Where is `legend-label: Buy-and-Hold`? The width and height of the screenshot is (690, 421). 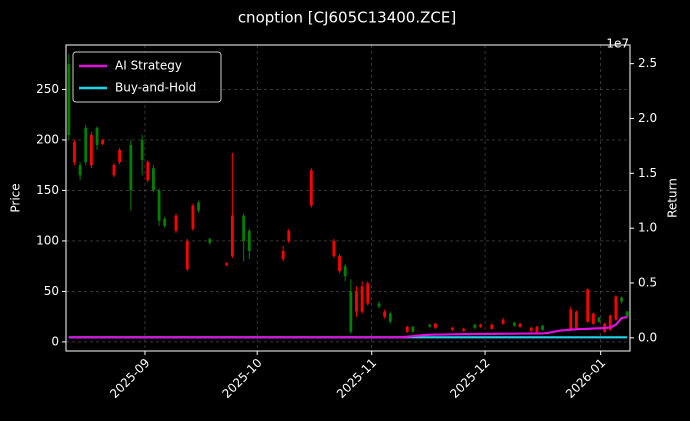
legend-label: Buy-and-Hold is located at coordinates (155, 88).